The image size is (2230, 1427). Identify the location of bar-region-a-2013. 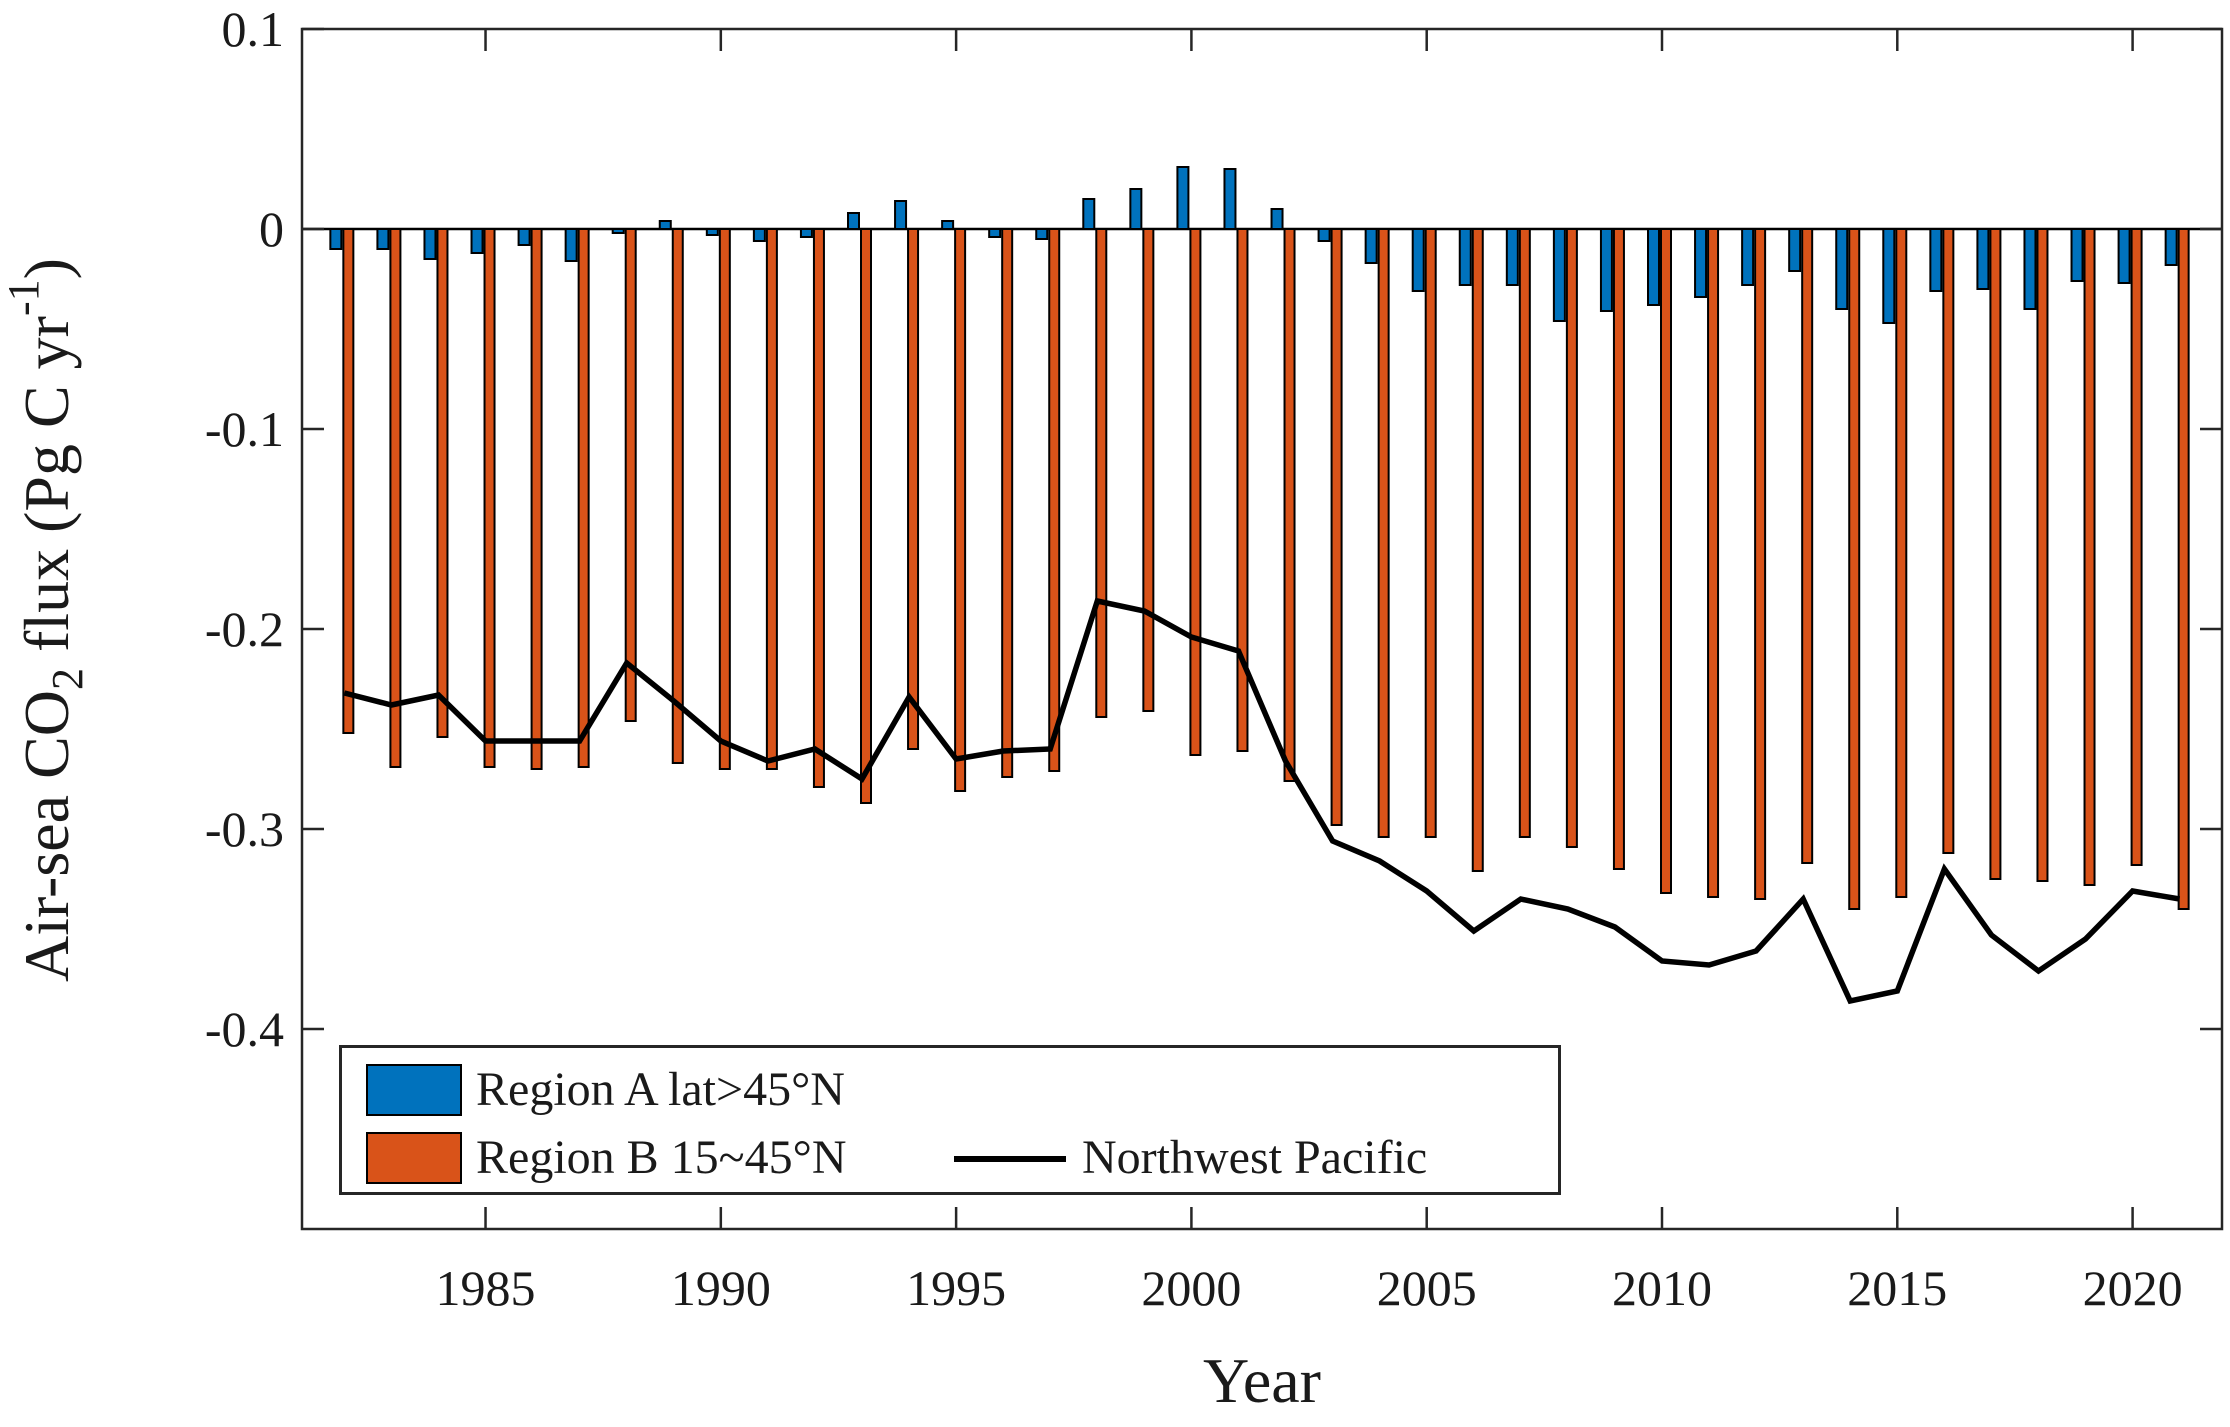
(1795, 250).